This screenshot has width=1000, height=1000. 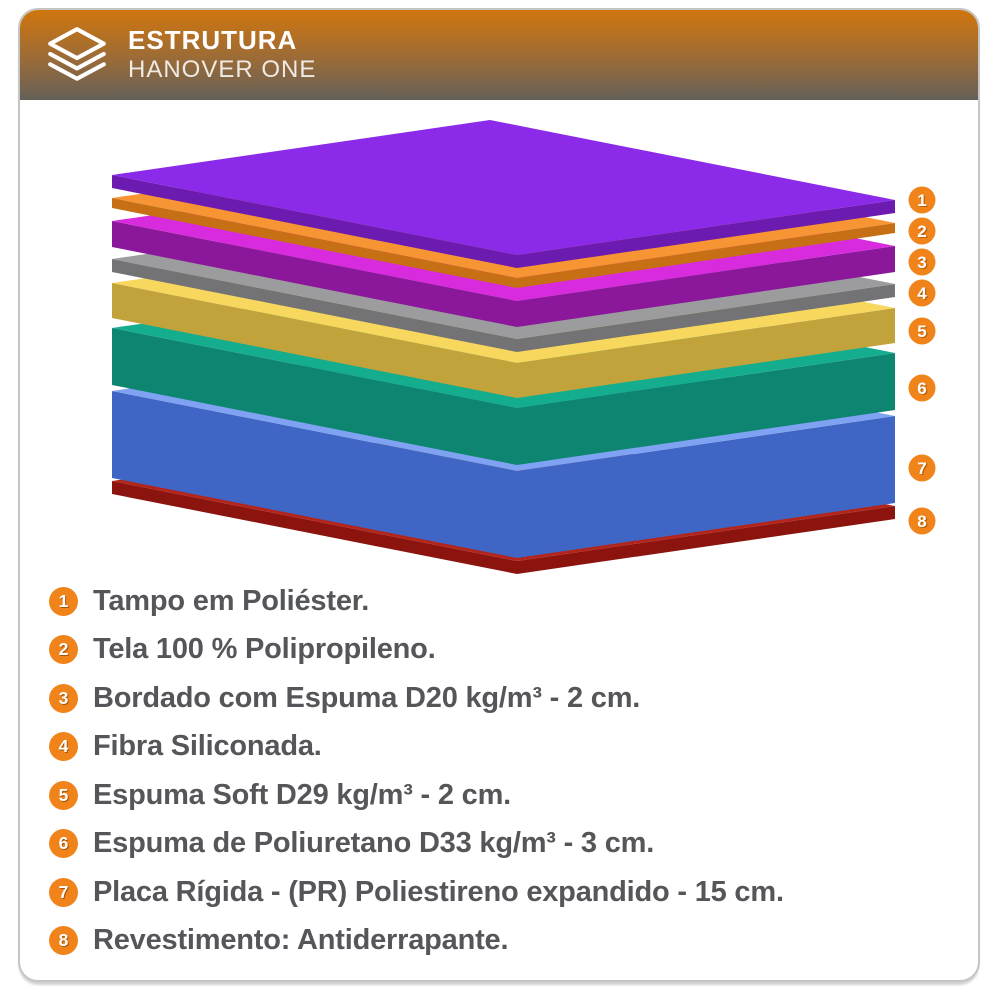 I want to click on list-item: 8 Revestimento: Antiderrapante., so click(x=416, y=941).